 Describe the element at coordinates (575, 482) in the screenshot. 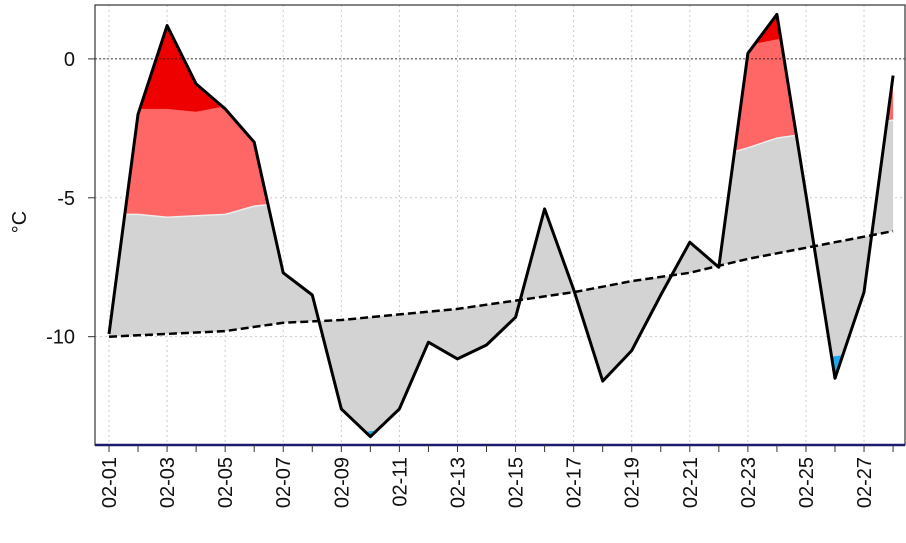

I see `x-tick-label: 02-17` at that location.